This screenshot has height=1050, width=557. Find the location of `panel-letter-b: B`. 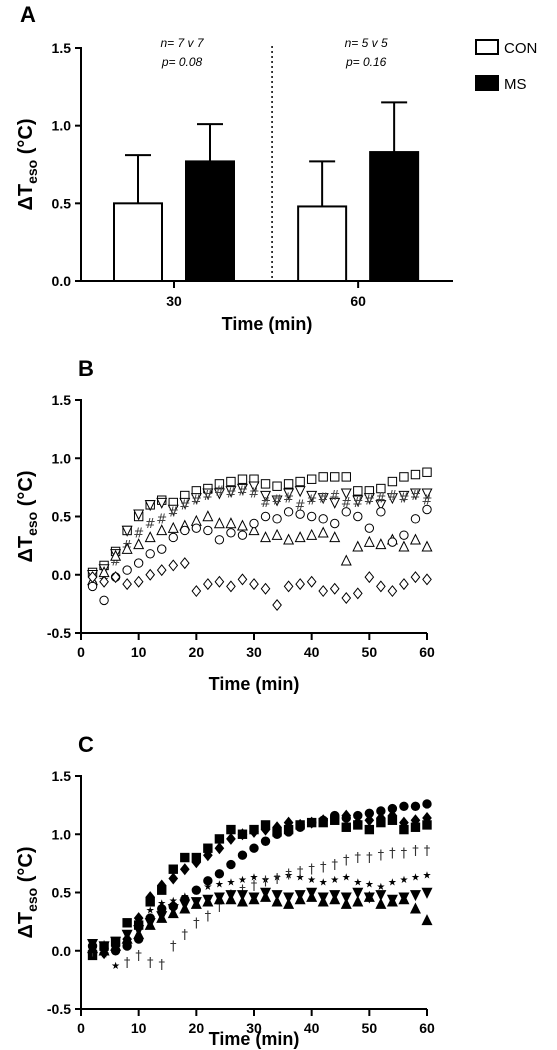

panel-letter-b: B is located at coordinates (86, 368).